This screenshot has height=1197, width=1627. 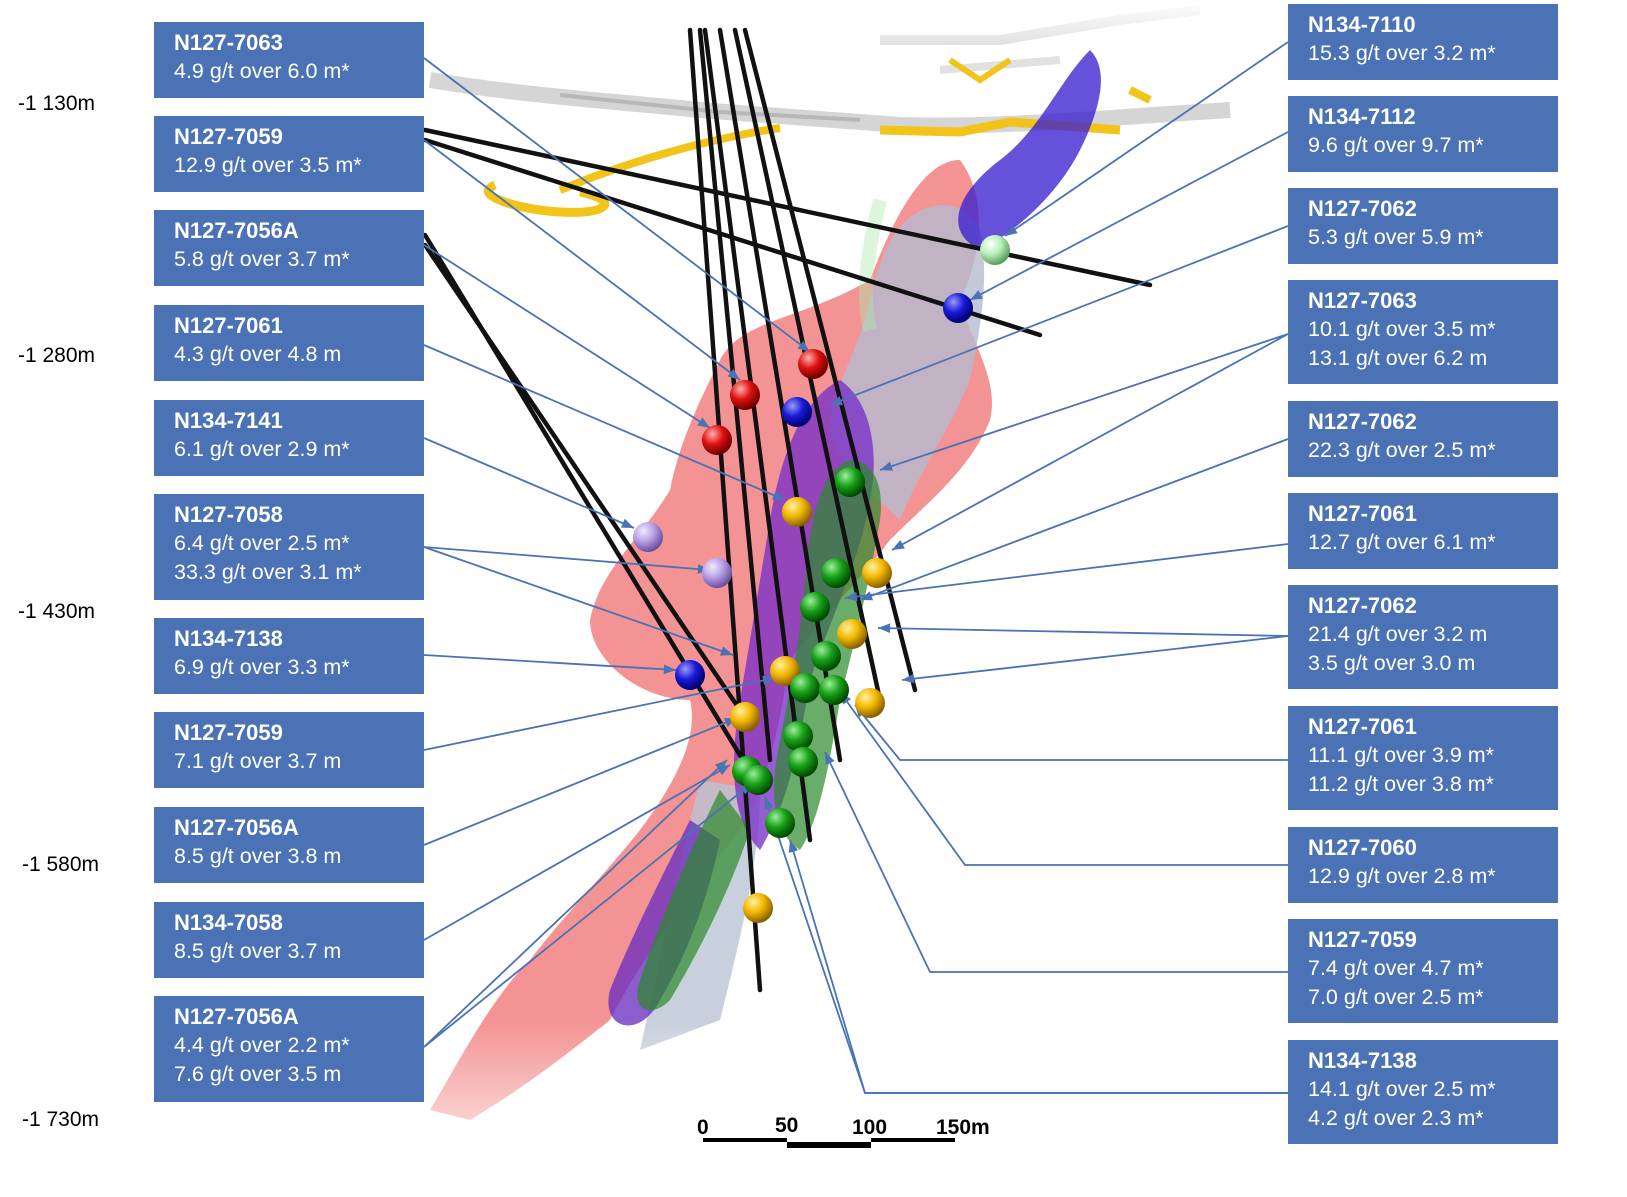 What do you see at coordinates (1362, 24) in the screenshot?
I see `callout-hole-id: N134-7110` at bounding box center [1362, 24].